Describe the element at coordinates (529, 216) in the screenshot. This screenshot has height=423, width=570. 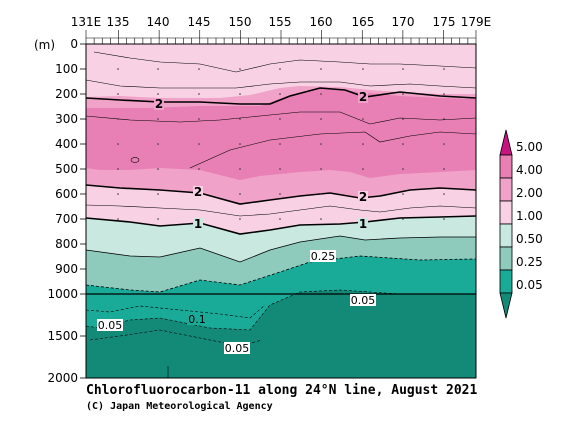
I see `colorbar-label: 1.00` at that location.